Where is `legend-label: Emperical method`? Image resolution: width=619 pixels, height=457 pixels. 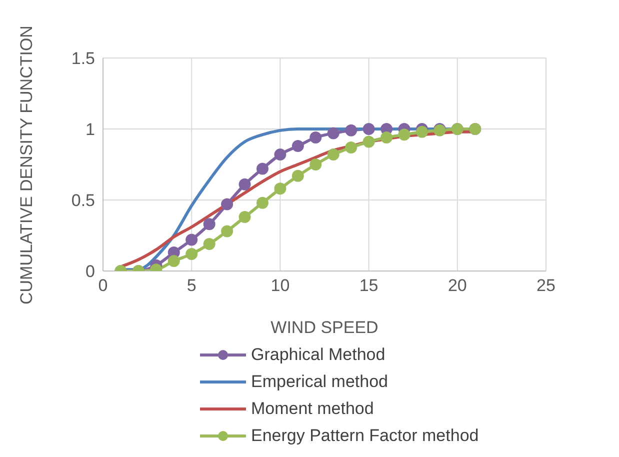 legend-label: Emperical method is located at coordinates (319, 382).